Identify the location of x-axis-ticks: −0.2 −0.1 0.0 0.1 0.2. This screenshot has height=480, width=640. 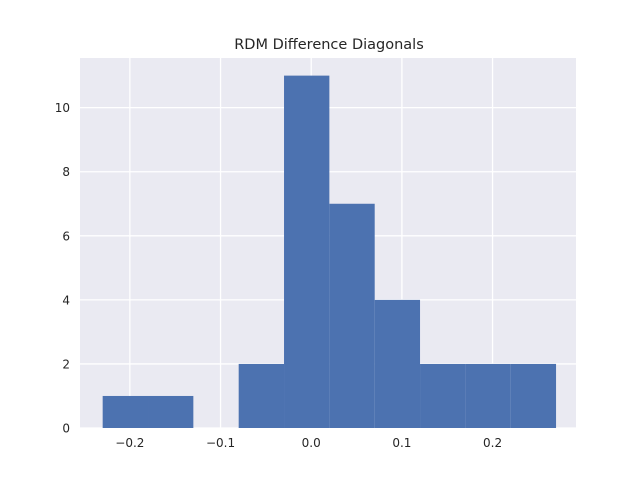
(308, 443).